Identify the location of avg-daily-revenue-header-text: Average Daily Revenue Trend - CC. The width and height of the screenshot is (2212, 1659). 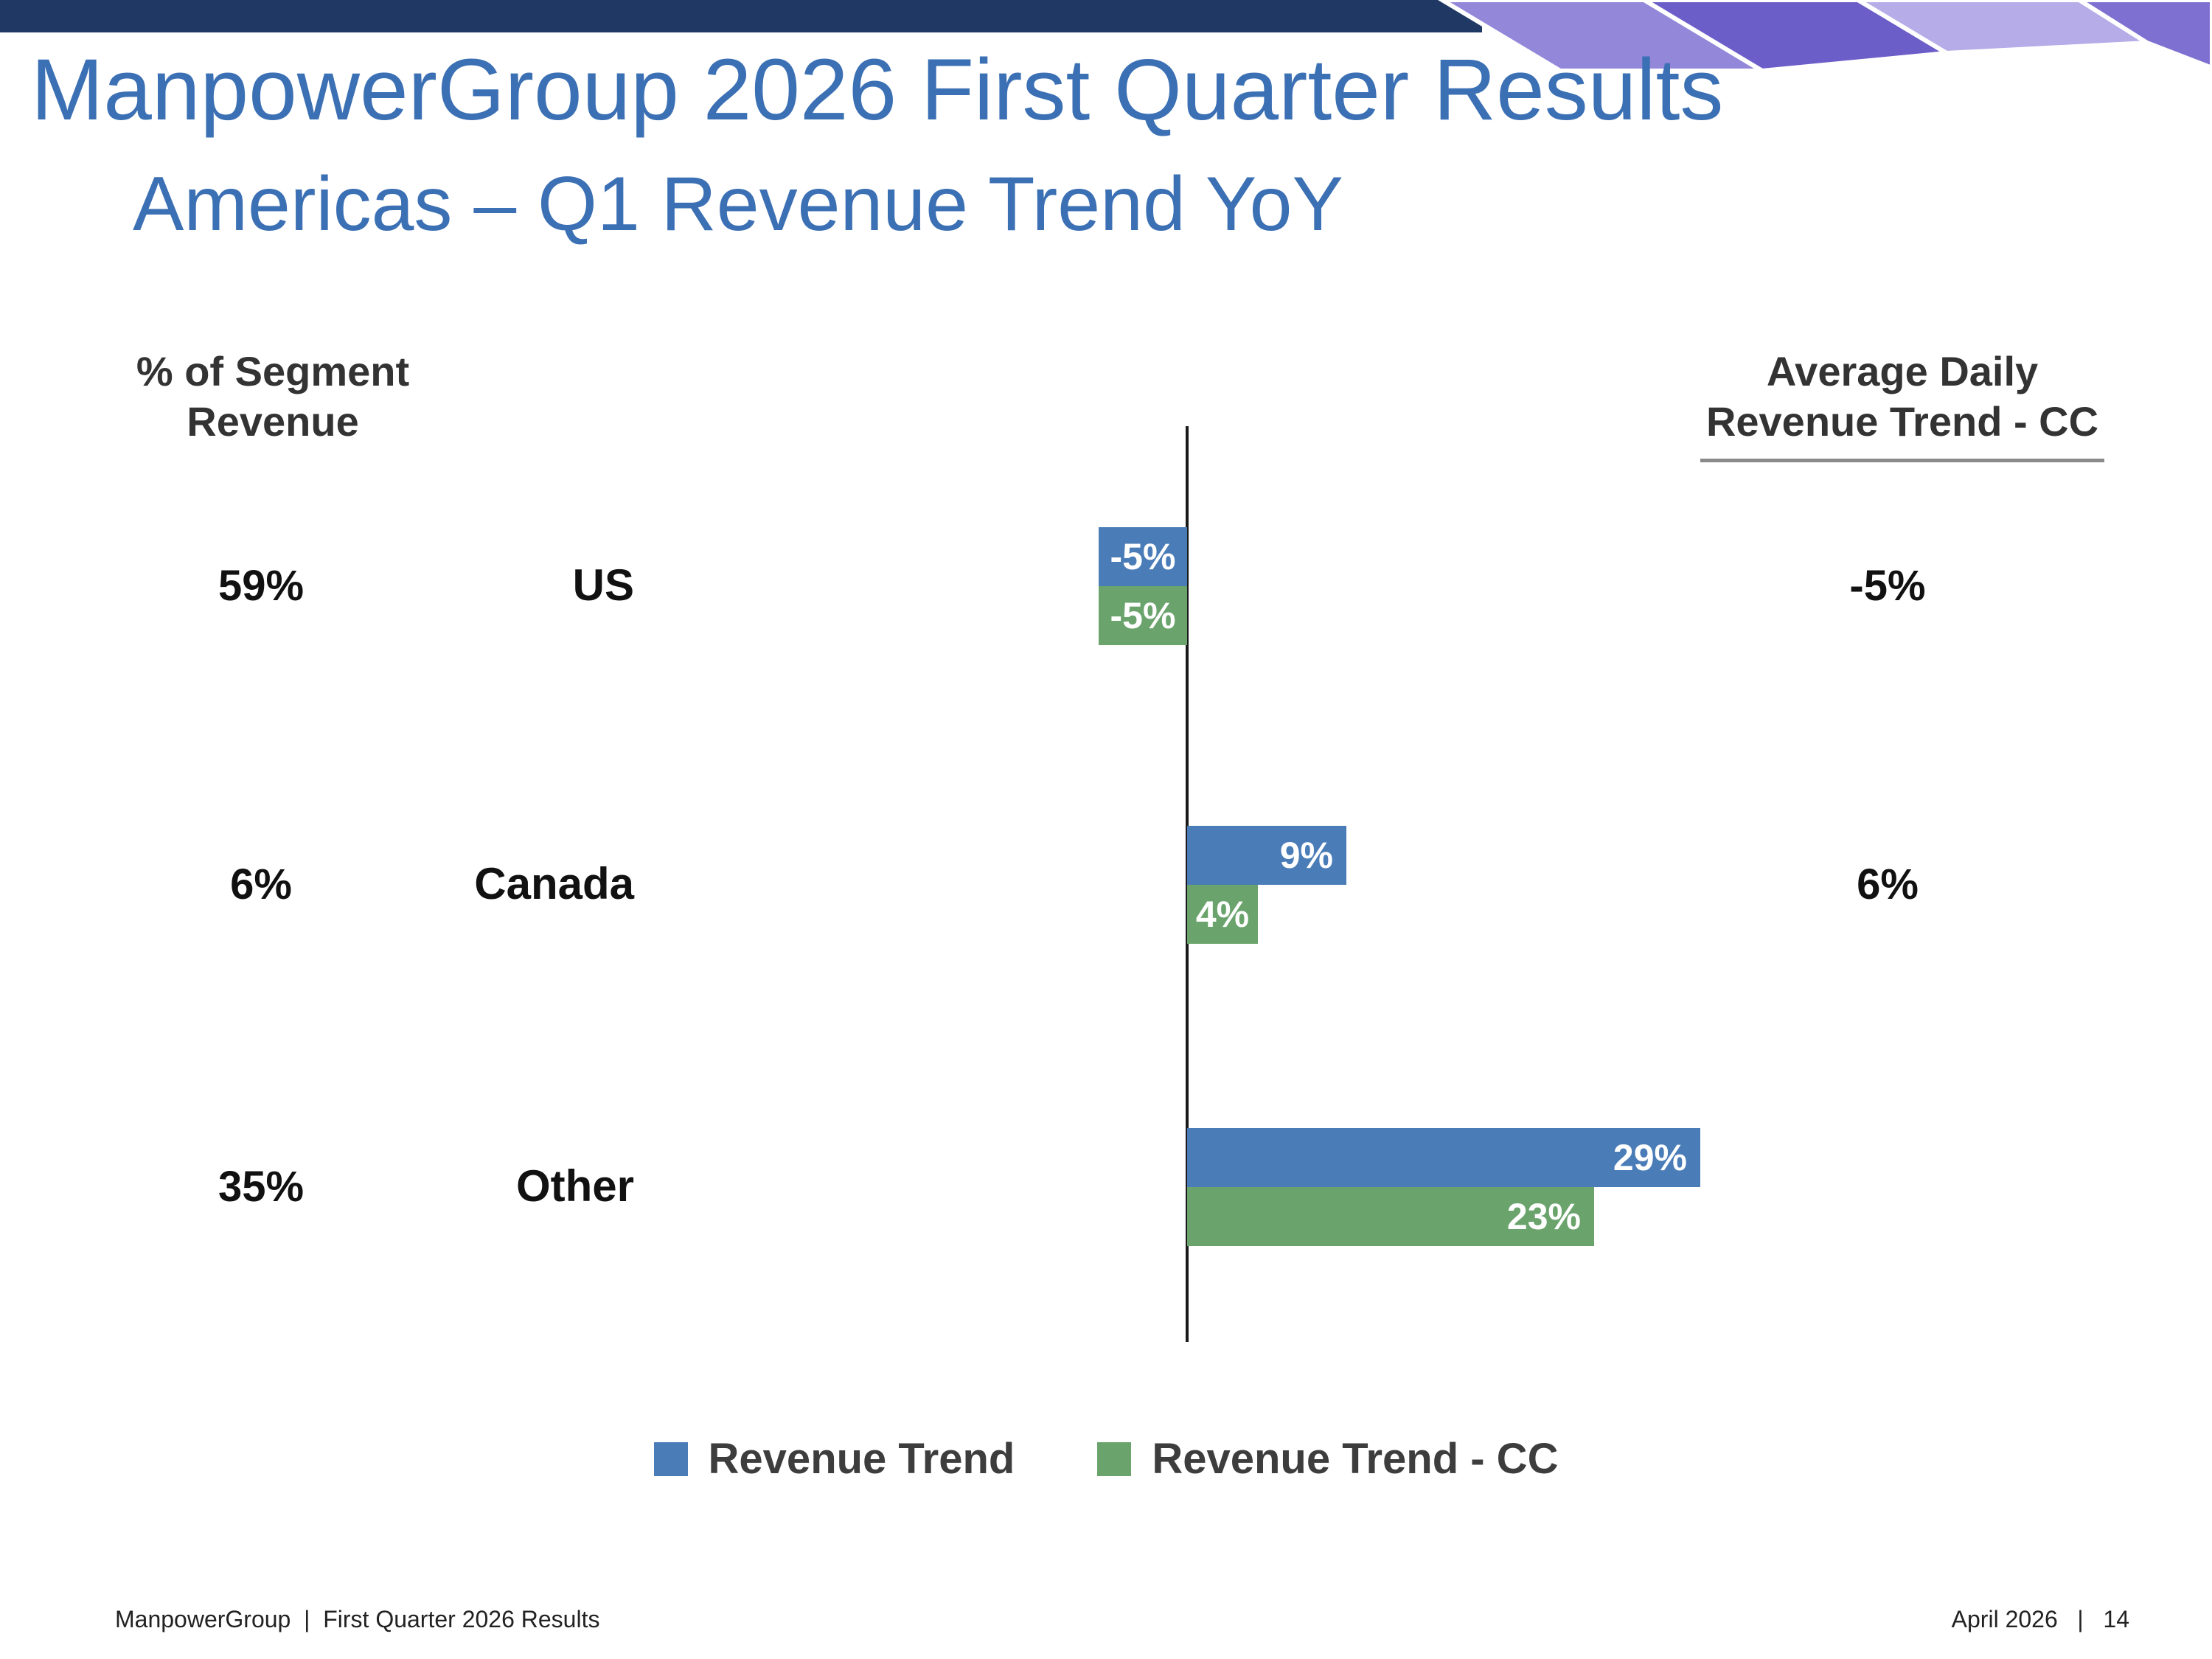
(1902, 404).